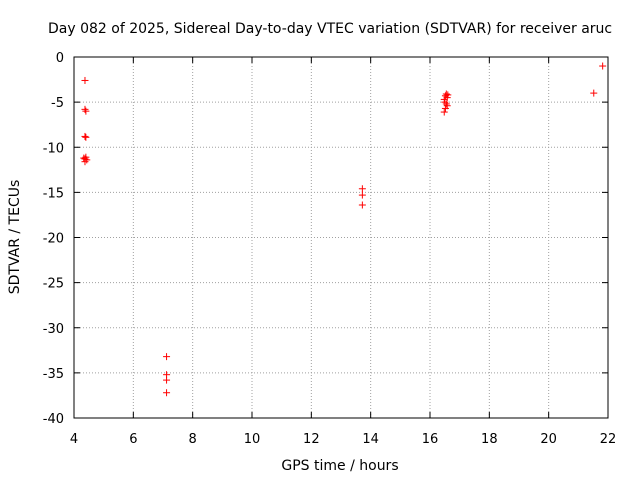  What do you see at coordinates (193, 439) in the screenshot?
I see `x-tick-label: 8` at bounding box center [193, 439].